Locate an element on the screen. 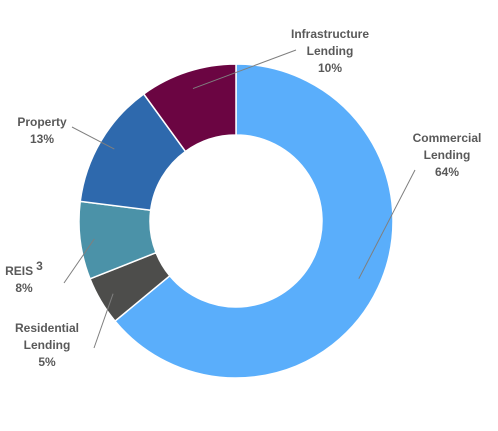 The height and width of the screenshot is (431, 498). data-label: Commercial Lending 64% is located at coordinates (447, 155).